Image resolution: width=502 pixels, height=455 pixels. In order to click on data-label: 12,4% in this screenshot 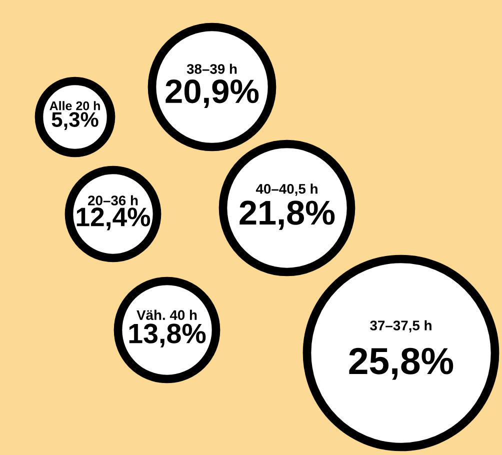, I will do `click(113, 219)`.